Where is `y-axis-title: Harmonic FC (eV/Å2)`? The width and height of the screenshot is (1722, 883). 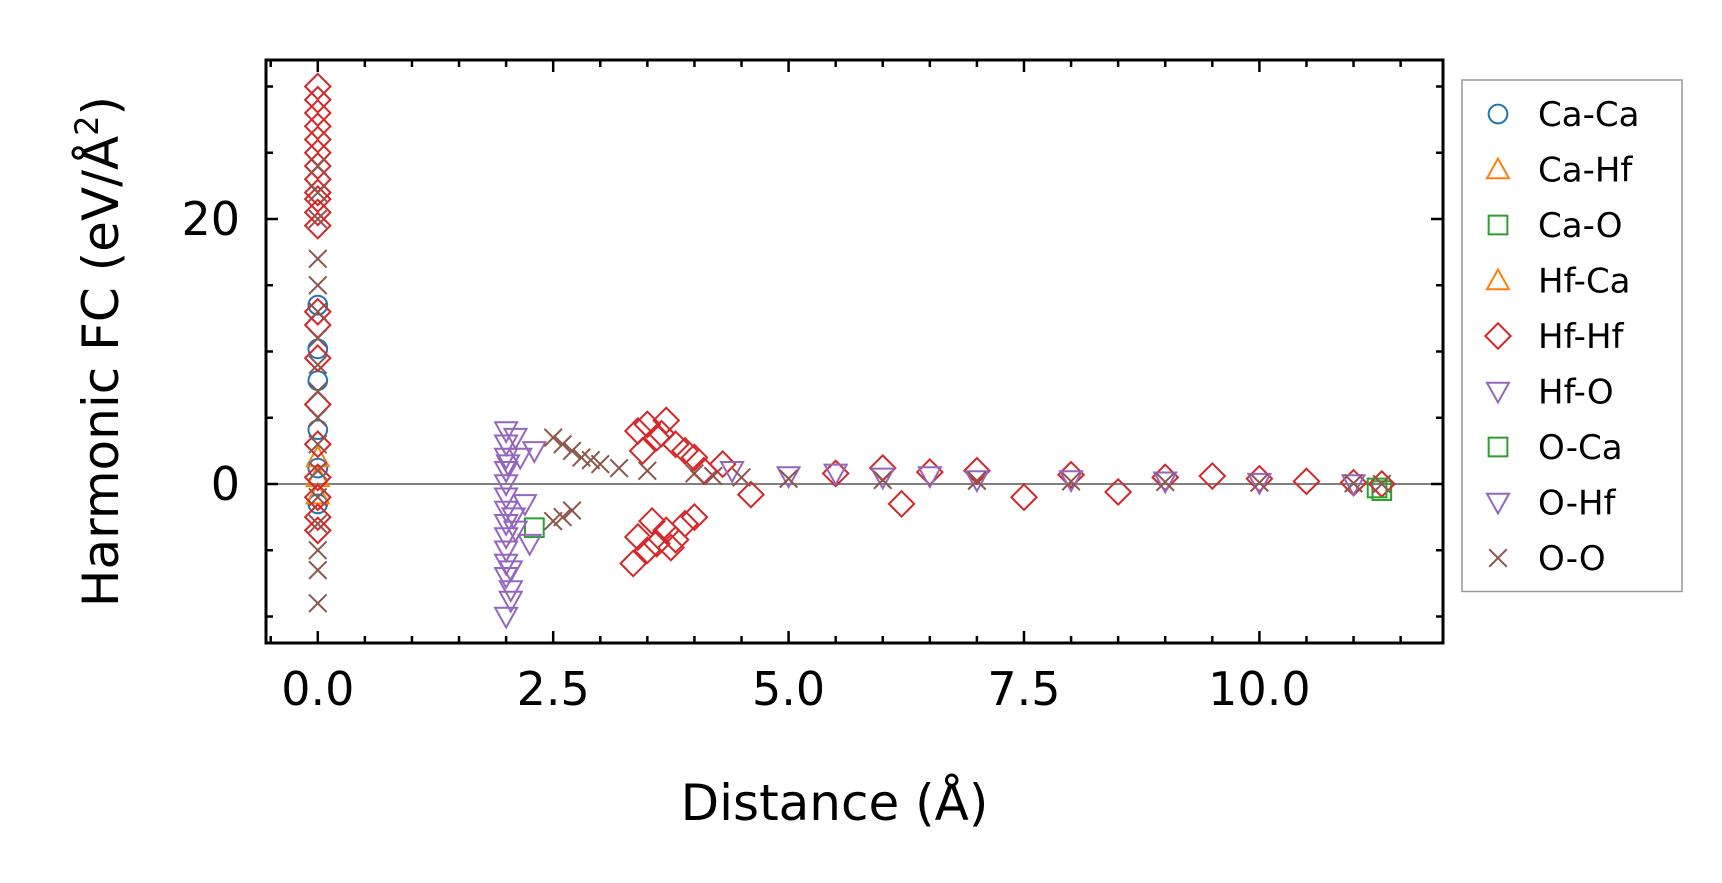
y-axis-title: Harmonic FC (eV/Å2) is located at coordinates (99, 351).